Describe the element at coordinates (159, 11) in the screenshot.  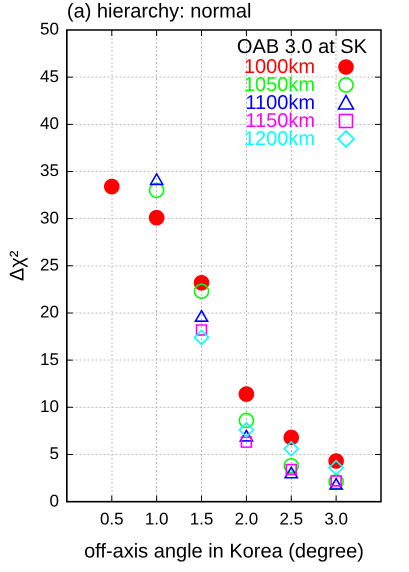
I see `chart-title: (a) hierarchy: normal` at that location.